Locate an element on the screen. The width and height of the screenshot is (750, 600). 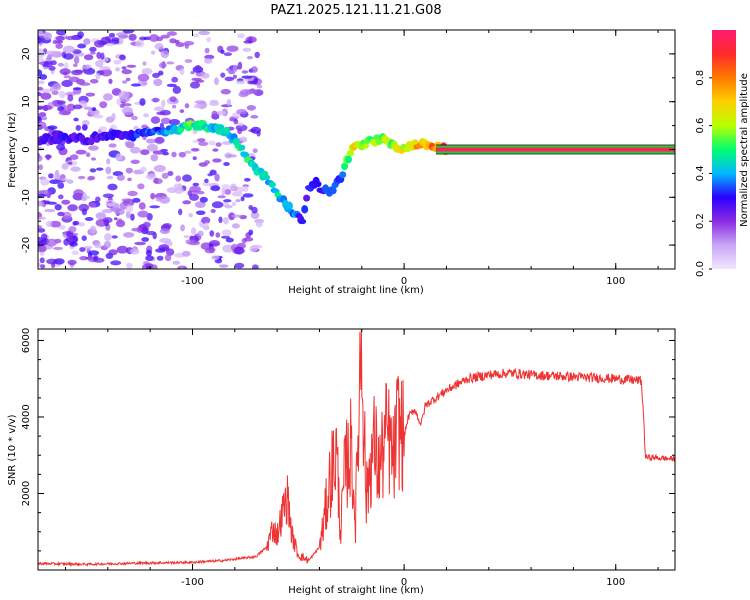
x-tick-label: 0 is located at coordinates (404, 281).